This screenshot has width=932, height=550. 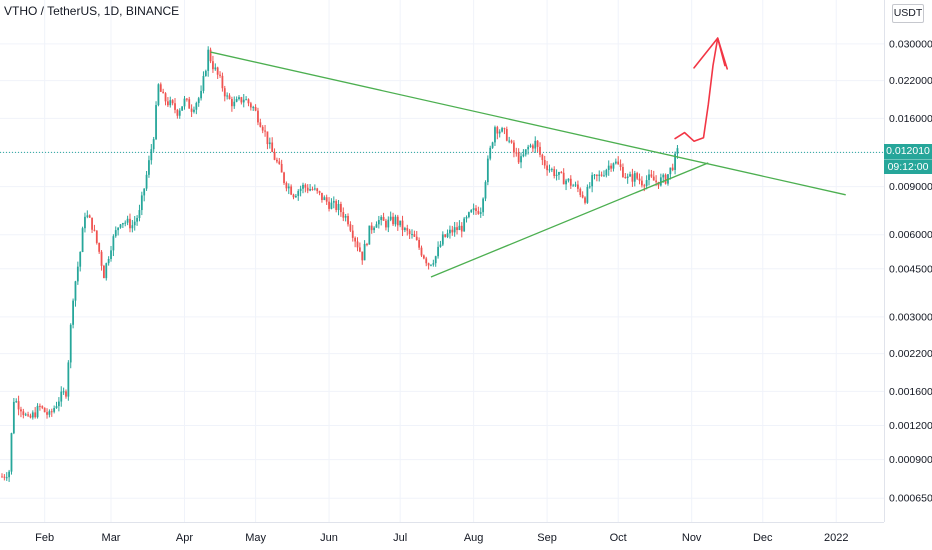 I want to click on currency-button: USDT, so click(x=908, y=13).